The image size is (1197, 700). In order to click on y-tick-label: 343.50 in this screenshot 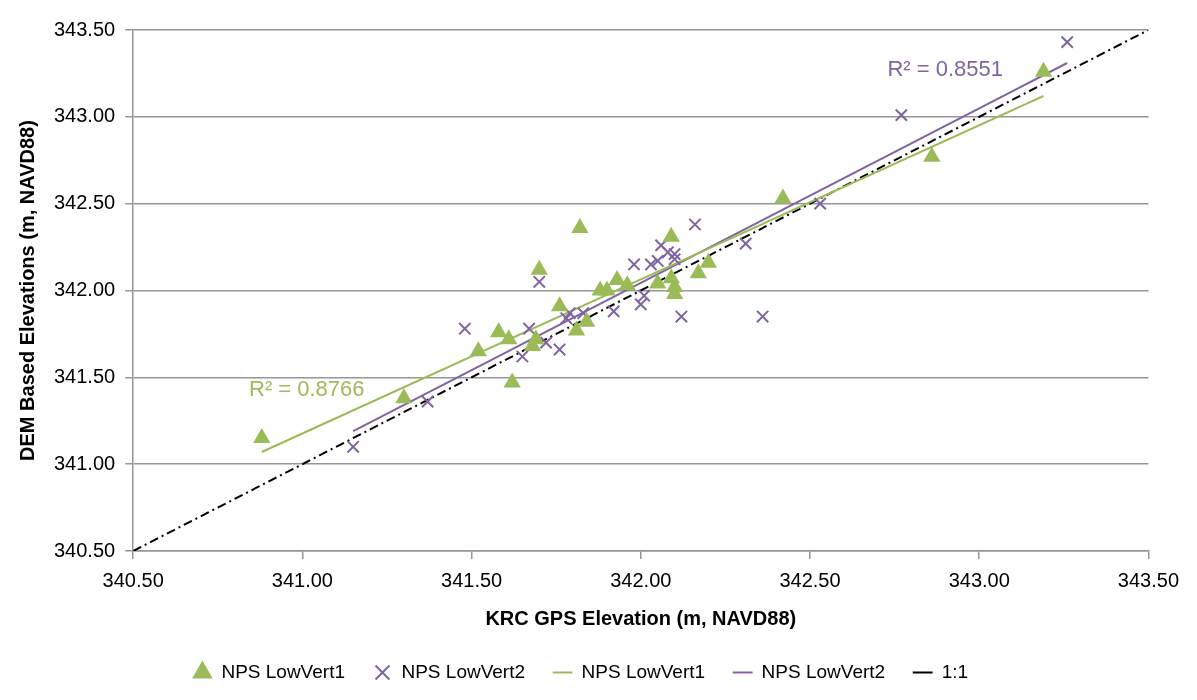, I will do `click(85, 28)`.